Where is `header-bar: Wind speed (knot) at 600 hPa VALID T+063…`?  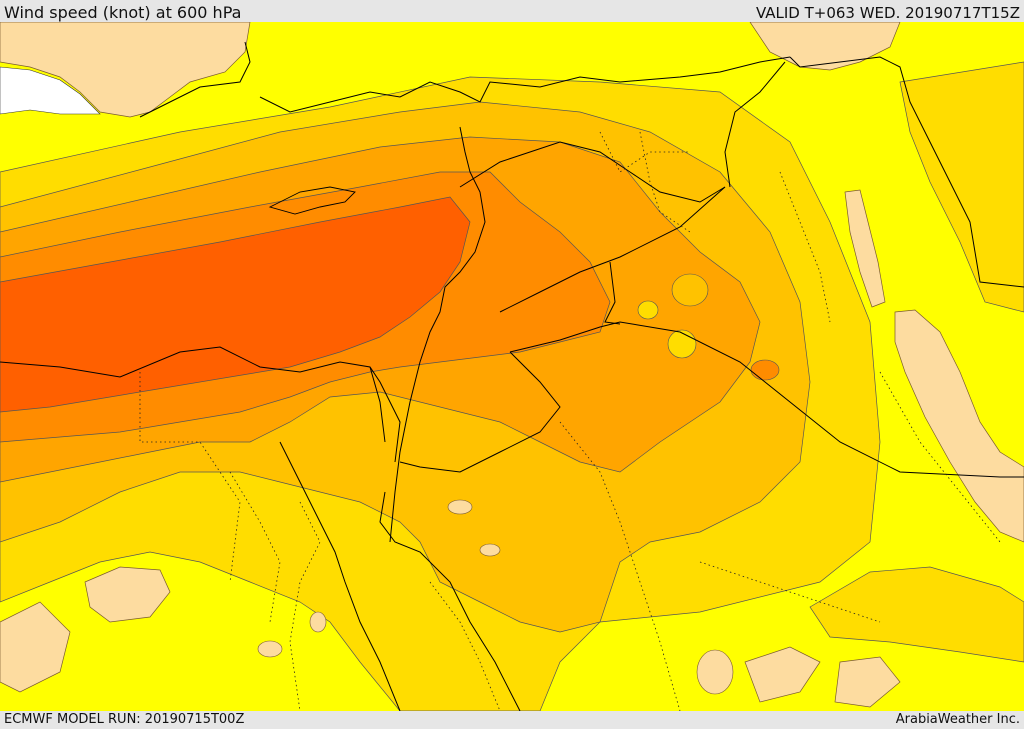 header-bar: Wind speed (knot) at 600 hPa VALID T+063… is located at coordinates (512, 11).